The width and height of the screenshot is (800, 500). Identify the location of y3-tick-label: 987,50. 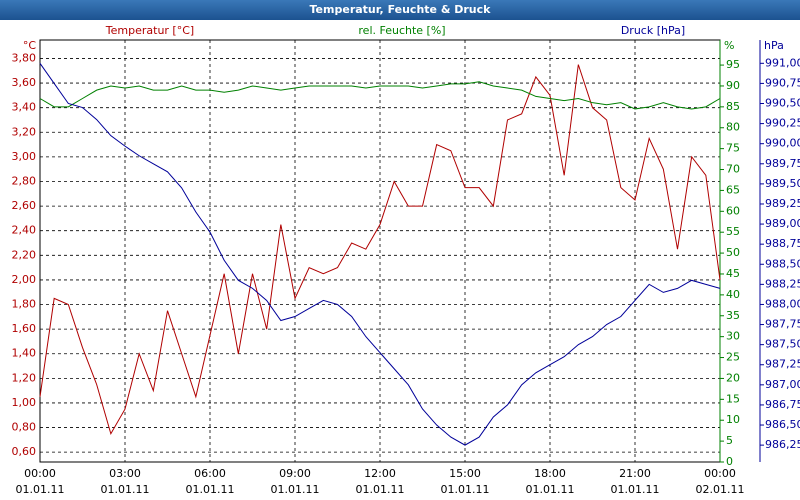
(782, 344).